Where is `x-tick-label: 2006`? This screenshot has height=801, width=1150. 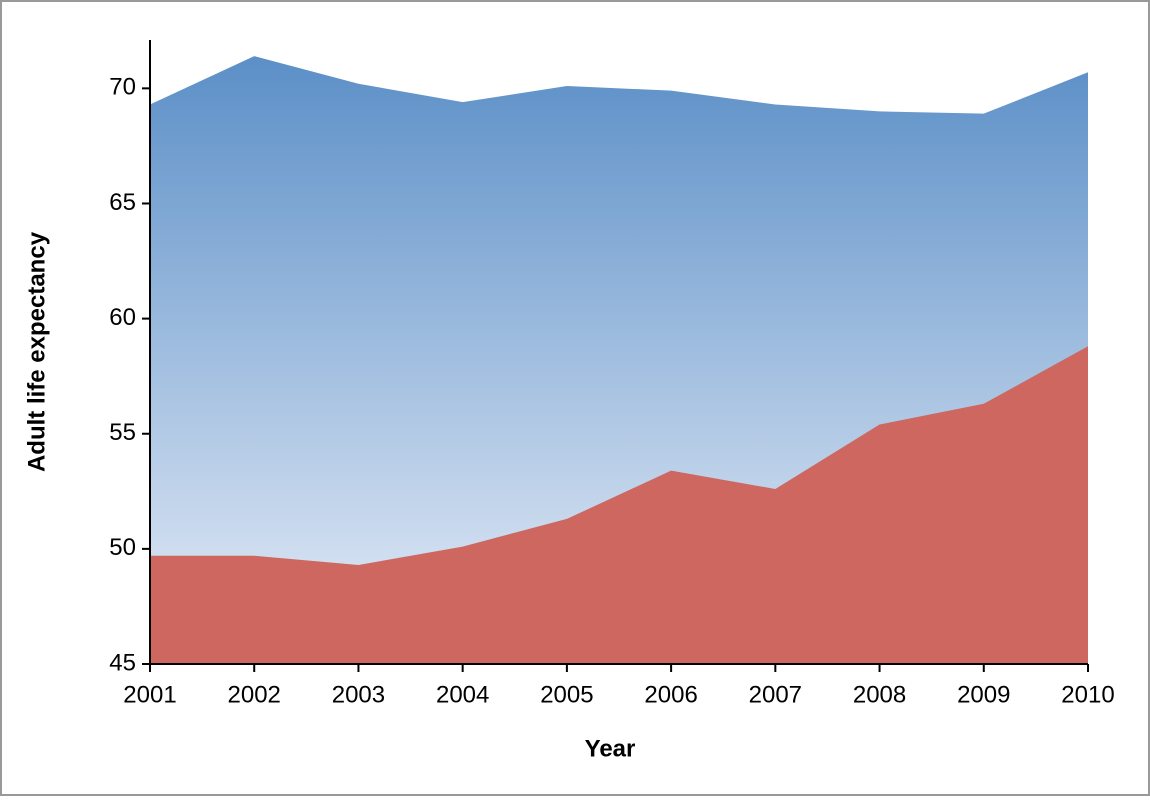 x-tick-label: 2006 is located at coordinates (670, 694).